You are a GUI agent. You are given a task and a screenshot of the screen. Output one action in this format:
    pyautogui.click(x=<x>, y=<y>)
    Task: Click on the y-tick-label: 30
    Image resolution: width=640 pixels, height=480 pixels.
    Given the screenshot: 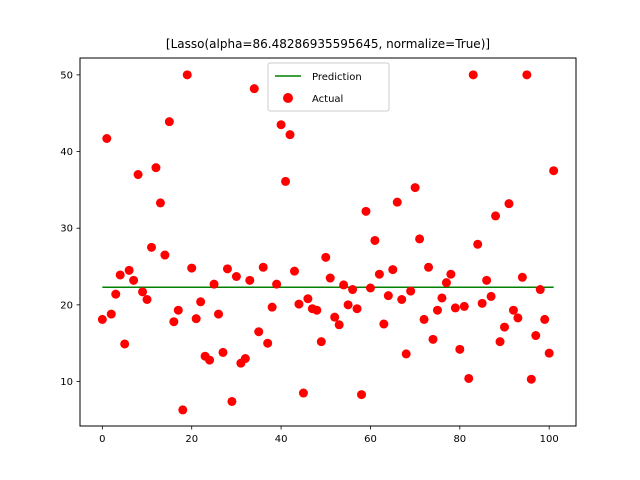 What is the action you would take?
    pyautogui.click(x=66, y=229)
    